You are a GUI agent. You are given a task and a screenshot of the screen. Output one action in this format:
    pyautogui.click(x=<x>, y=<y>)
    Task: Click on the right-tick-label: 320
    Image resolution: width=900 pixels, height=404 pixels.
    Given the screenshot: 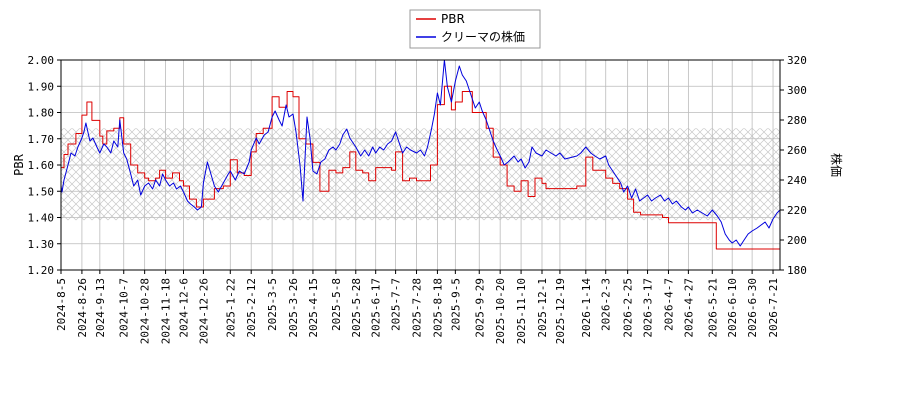 What is the action you would take?
    pyautogui.click(x=797, y=60)
    